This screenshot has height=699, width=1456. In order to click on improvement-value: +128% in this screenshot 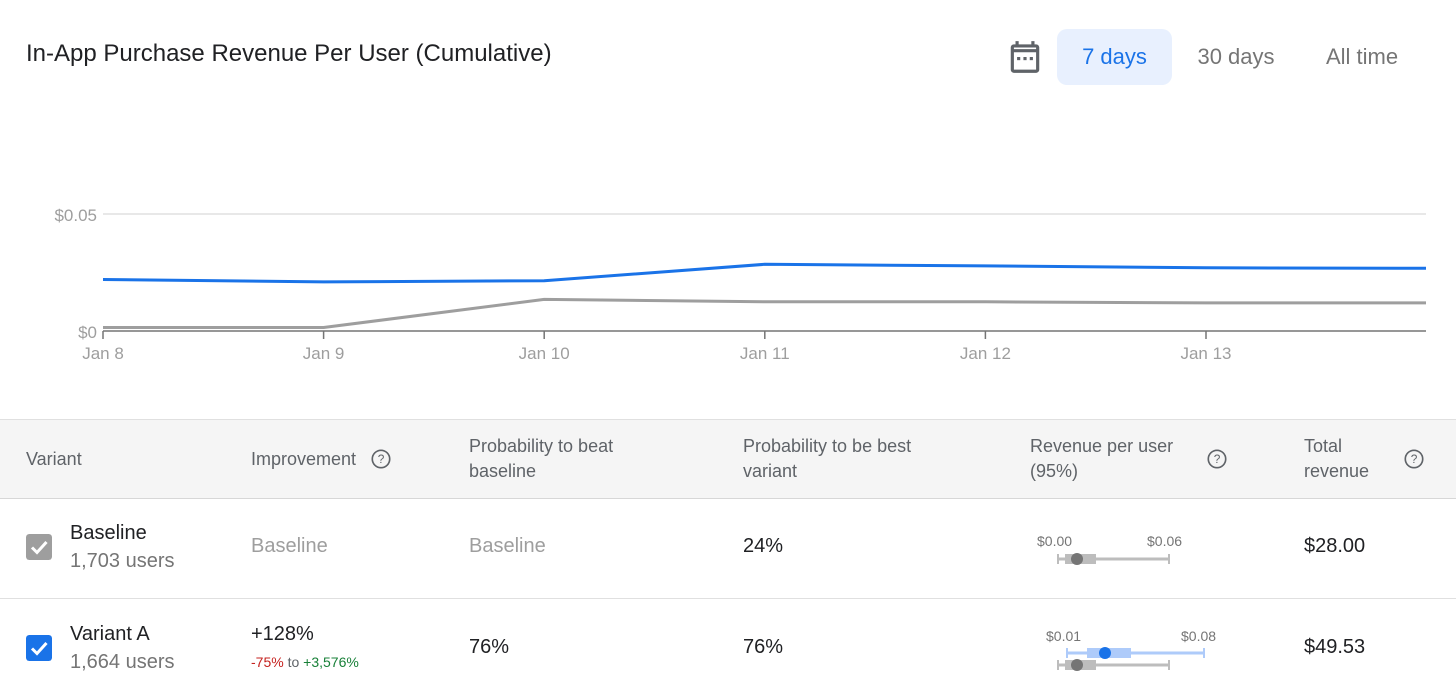, I will do `click(282, 634)`.